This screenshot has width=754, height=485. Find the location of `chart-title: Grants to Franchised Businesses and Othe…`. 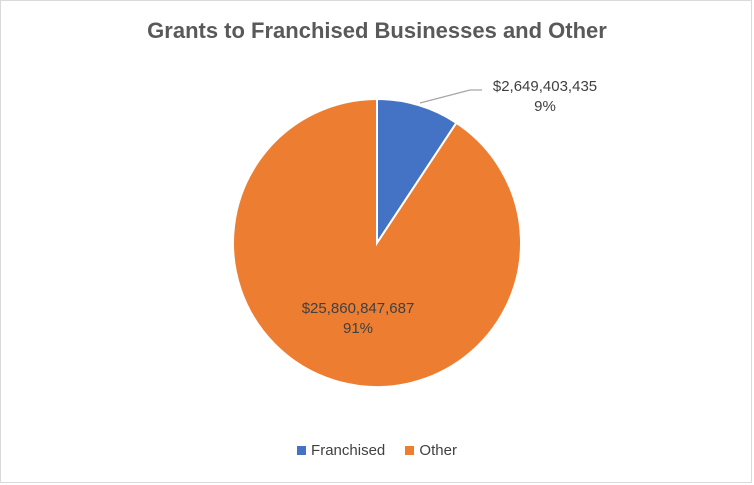

chart-title: Grants to Franchised Businesses and Othe… is located at coordinates (377, 30).